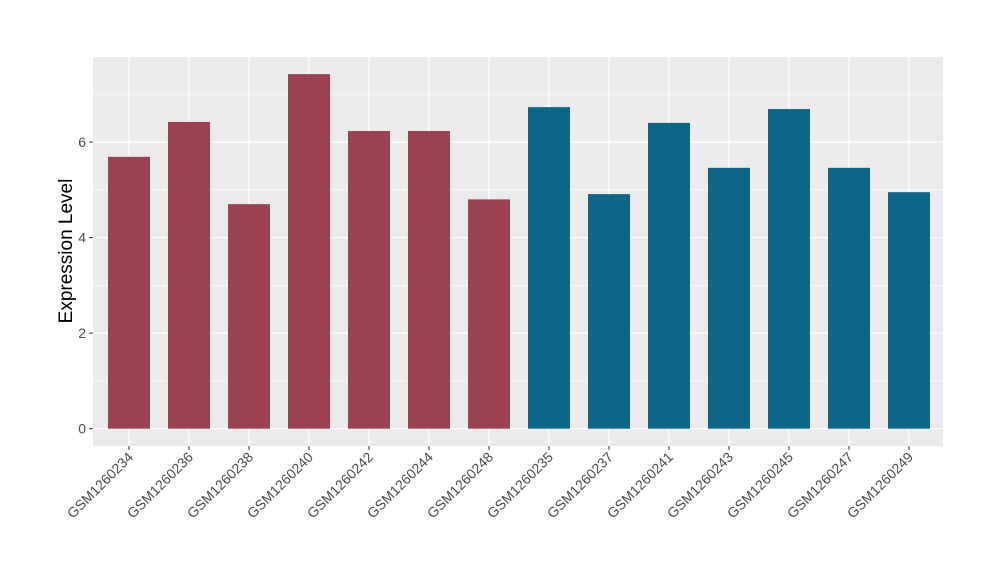 The width and height of the screenshot is (1000, 585). What do you see at coordinates (909, 310) in the screenshot?
I see `bar-GSM1260249` at bounding box center [909, 310].